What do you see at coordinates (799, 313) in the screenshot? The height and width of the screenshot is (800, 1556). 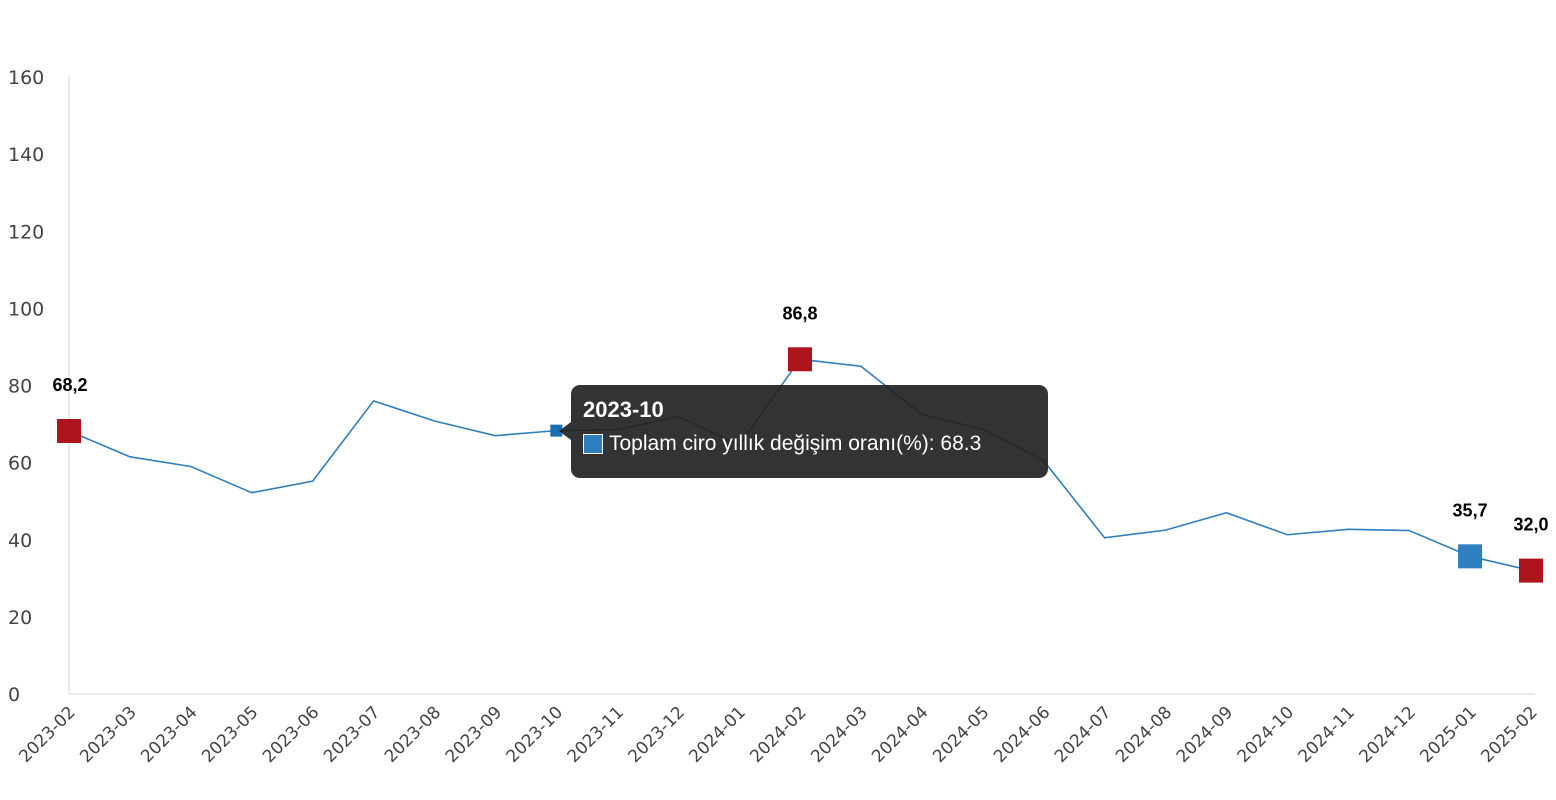 I see `data-label: 86,8` at bounding box center [799, 313].